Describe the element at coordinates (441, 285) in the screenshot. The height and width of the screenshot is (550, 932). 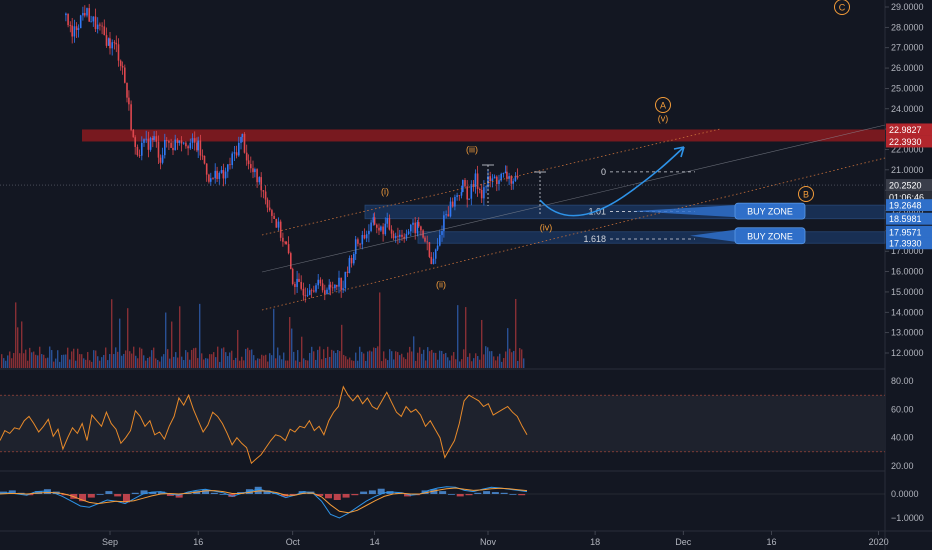
I see `wave-ii-label: (ii)` at that location.